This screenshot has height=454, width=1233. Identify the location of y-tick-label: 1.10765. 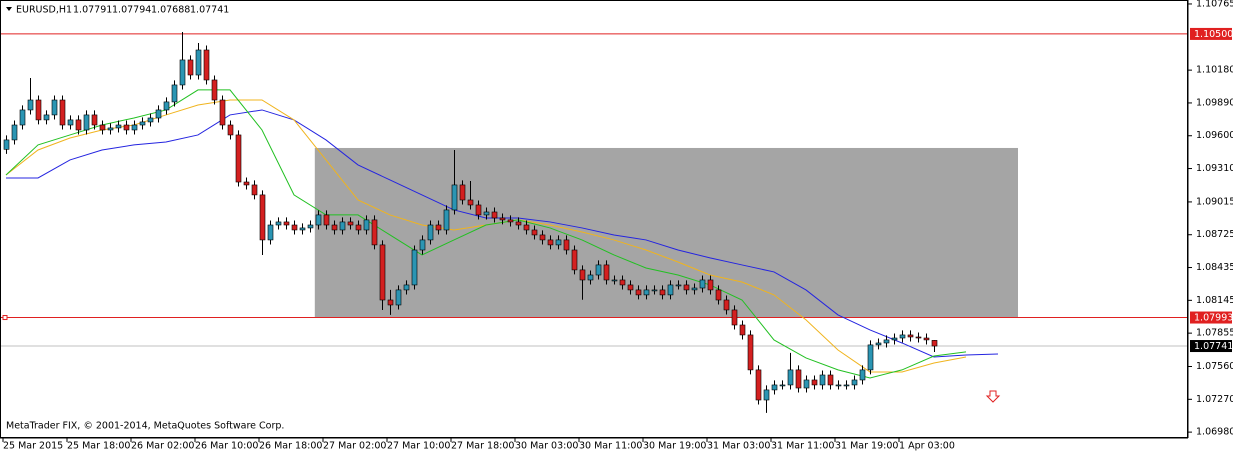
(1214, 4).